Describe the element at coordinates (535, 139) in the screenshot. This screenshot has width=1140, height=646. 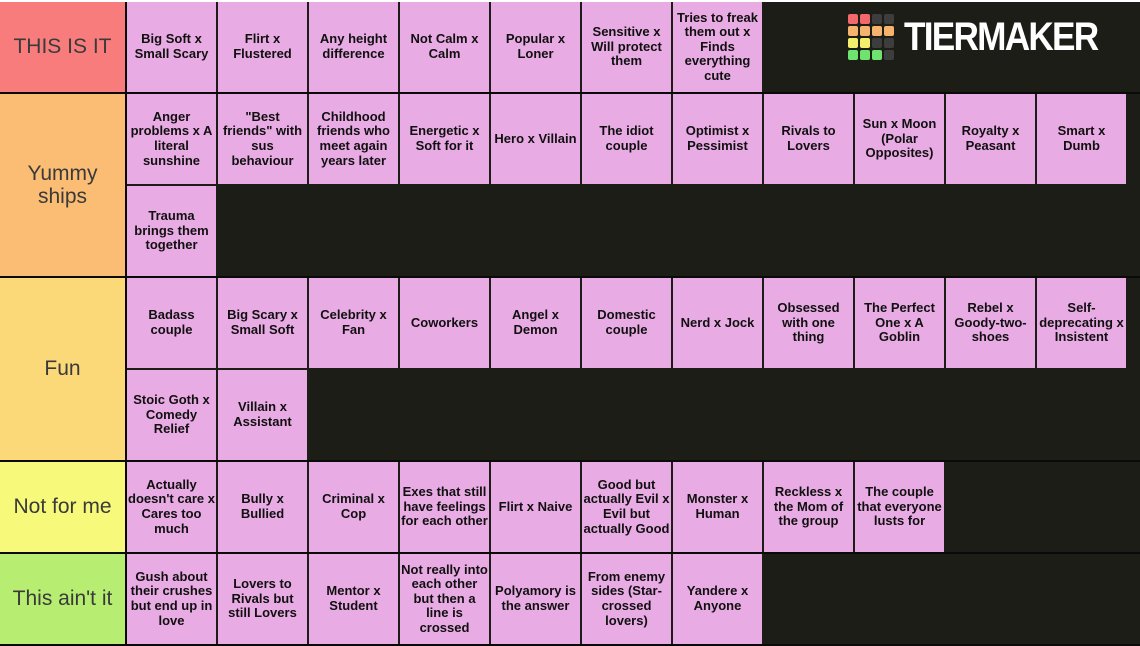
I see `tier-item: Hero x Villain` at that location.